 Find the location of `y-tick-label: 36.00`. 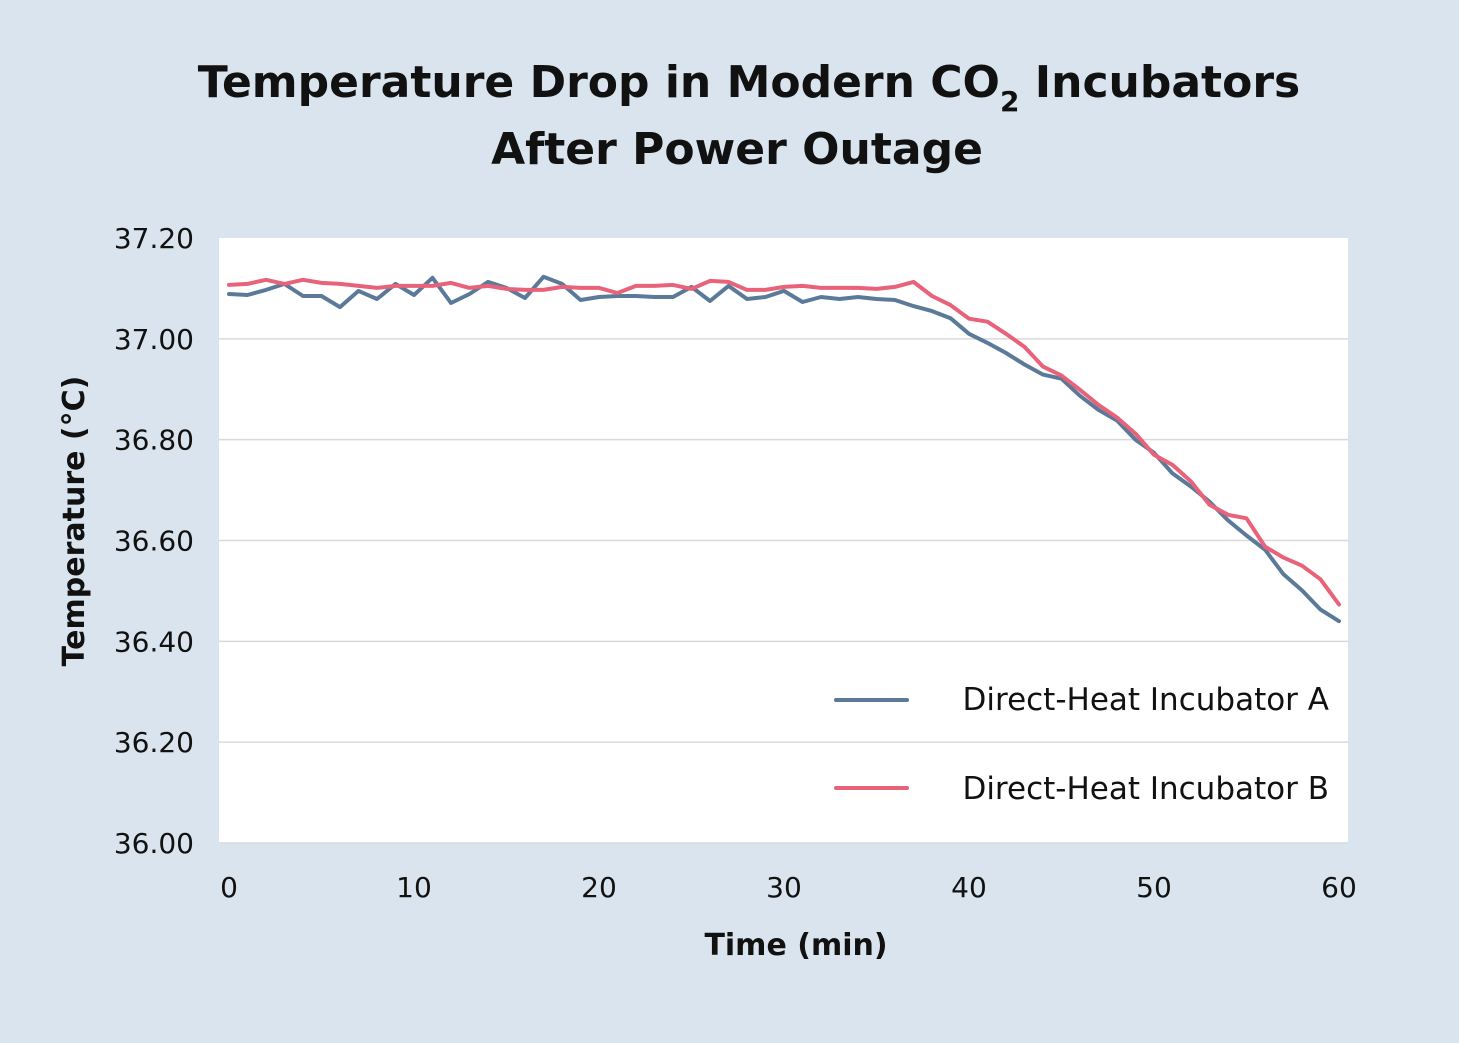

y-tick-label: 36.00 is located at coordinates (154, 843).